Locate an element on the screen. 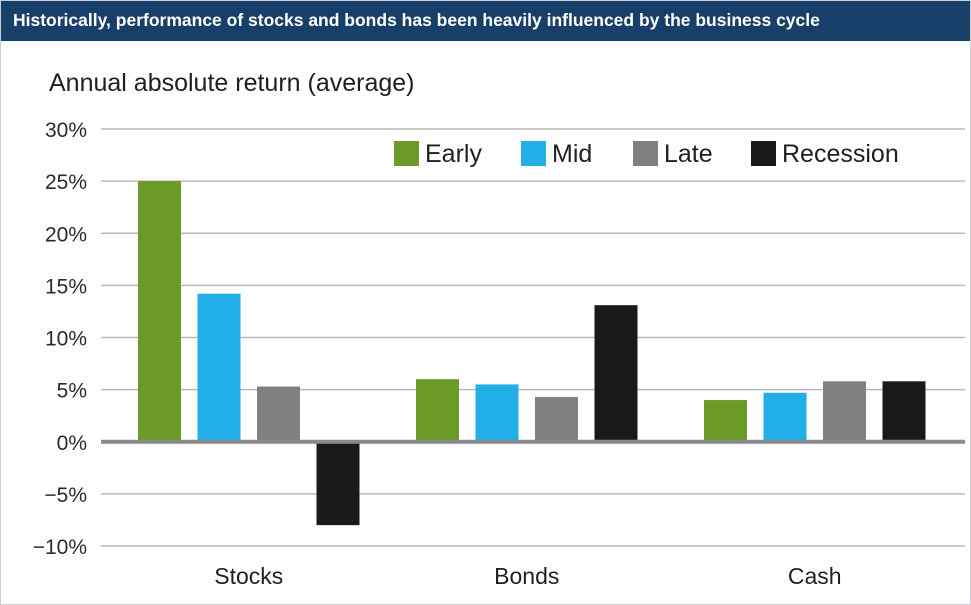  legend: Early Mid Late Recession is located at coordinates (646, 154).